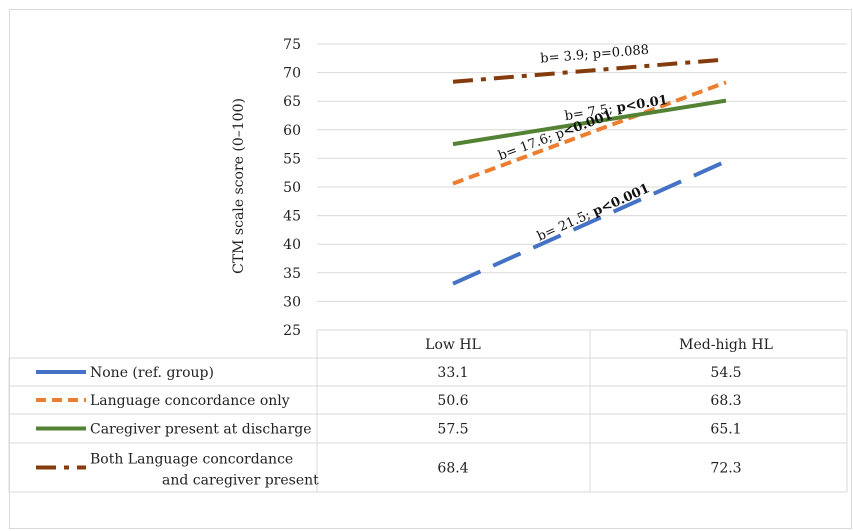 This screenshot has width=853, height=531. I want to click on table-value: 54.5, so click(725, 373).